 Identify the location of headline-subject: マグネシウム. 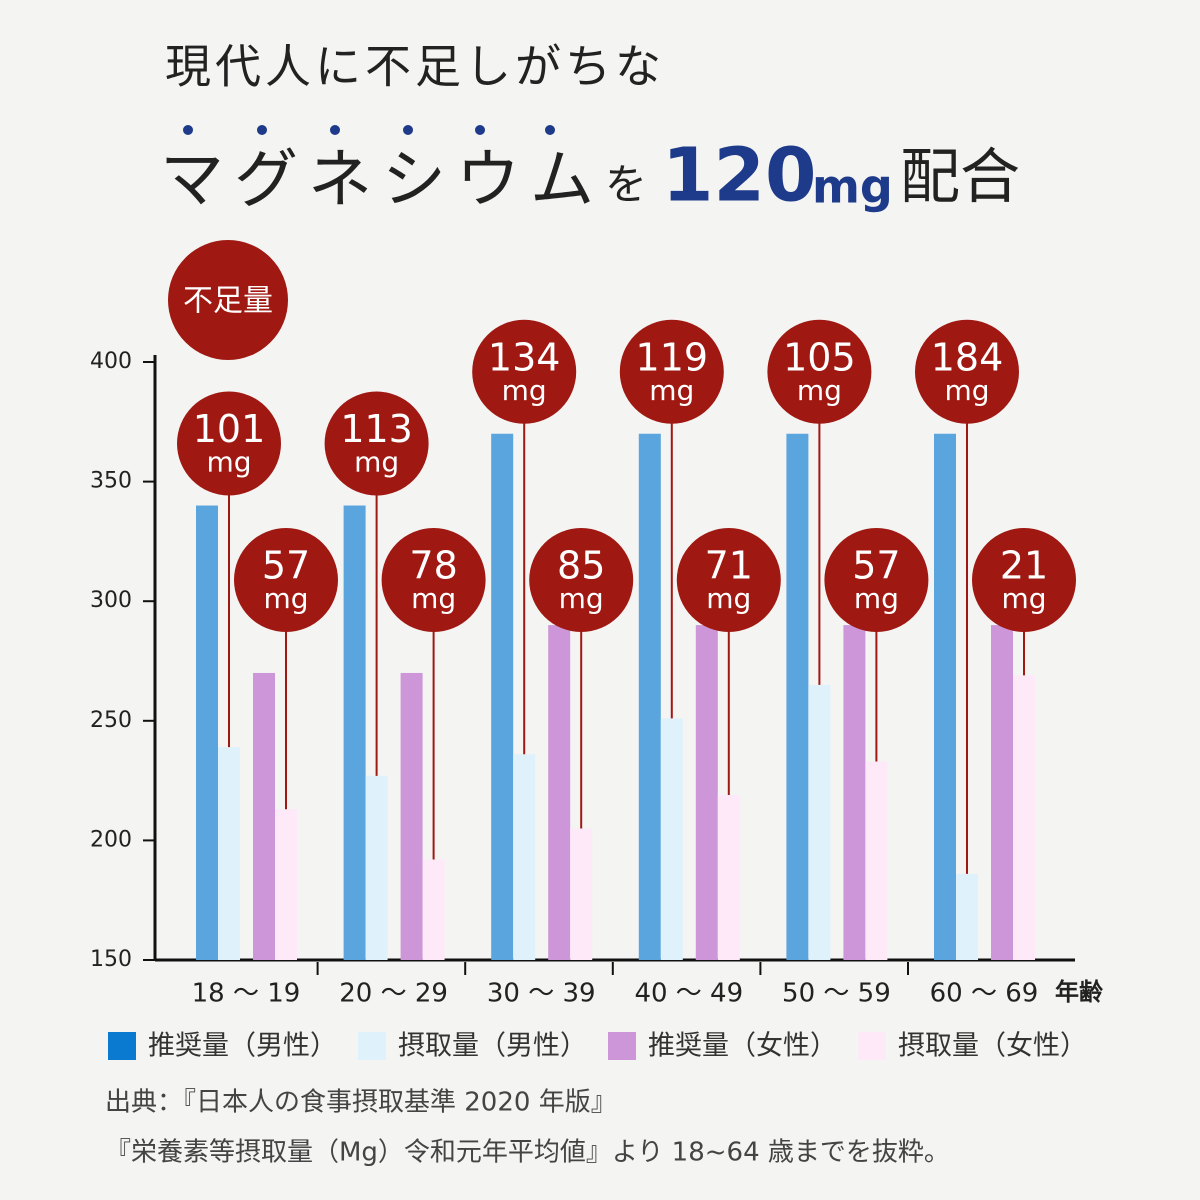
(382, 181).